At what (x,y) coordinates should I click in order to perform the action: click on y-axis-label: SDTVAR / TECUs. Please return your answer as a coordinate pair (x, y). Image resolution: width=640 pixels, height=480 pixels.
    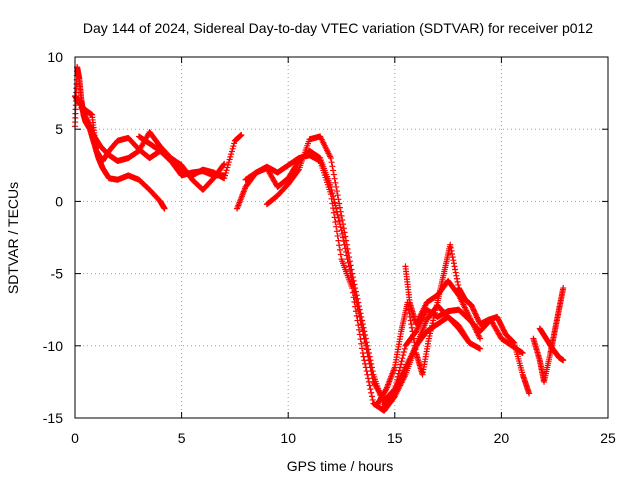
    Looking at the image, I should click on (13, 238).